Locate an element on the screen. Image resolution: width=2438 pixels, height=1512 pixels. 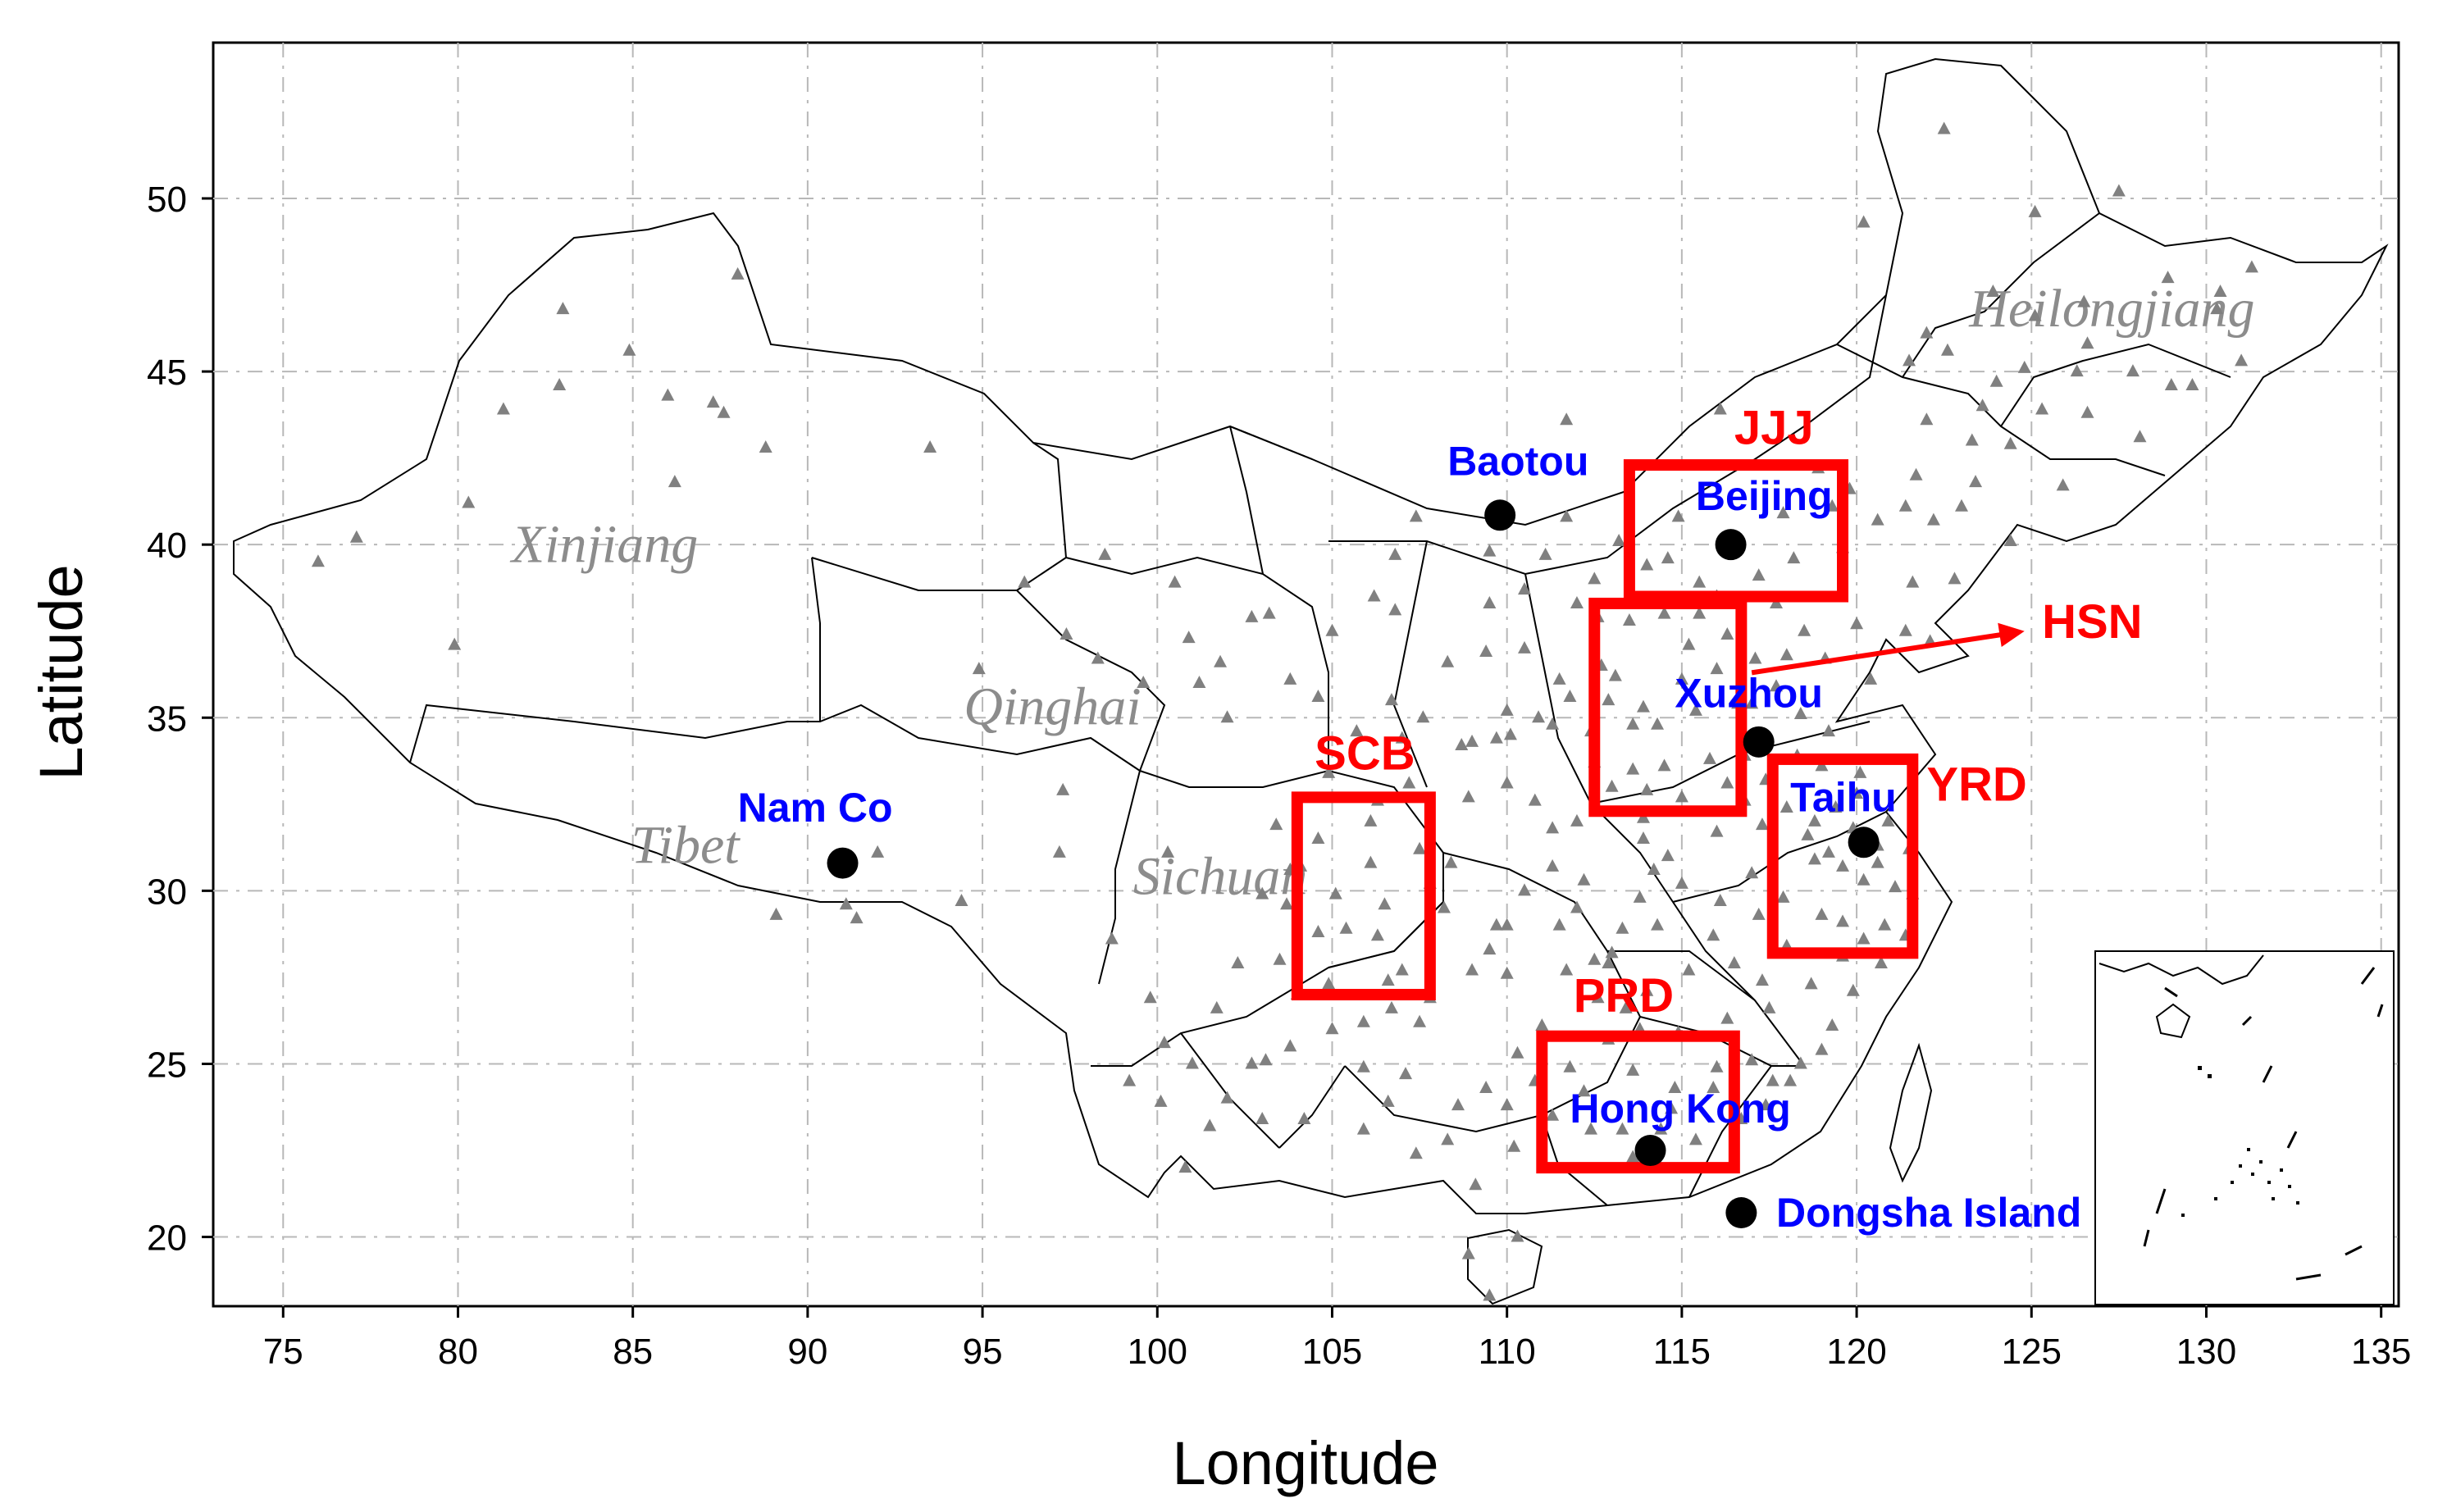
site-label-nam-co: Nam Co is located at coordinates (815, 808).